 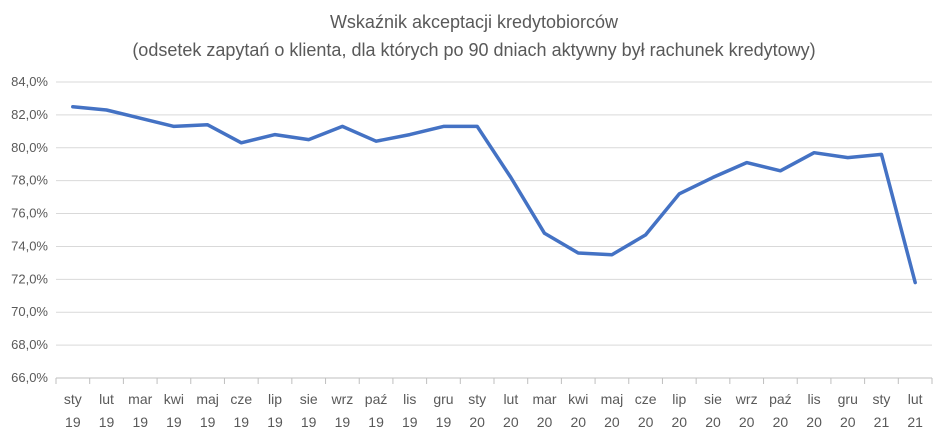 I want to click on y-tick-label: 78,0%, so click(x=29, y=180).